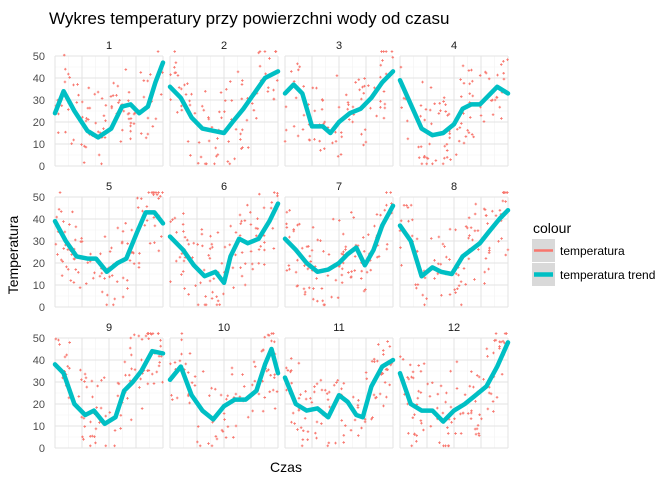 This screenshot has height=480, width=672. Describe the element at coordinates (39, 145) in the screenshot. I see `y-tick-label: 10` at that location.